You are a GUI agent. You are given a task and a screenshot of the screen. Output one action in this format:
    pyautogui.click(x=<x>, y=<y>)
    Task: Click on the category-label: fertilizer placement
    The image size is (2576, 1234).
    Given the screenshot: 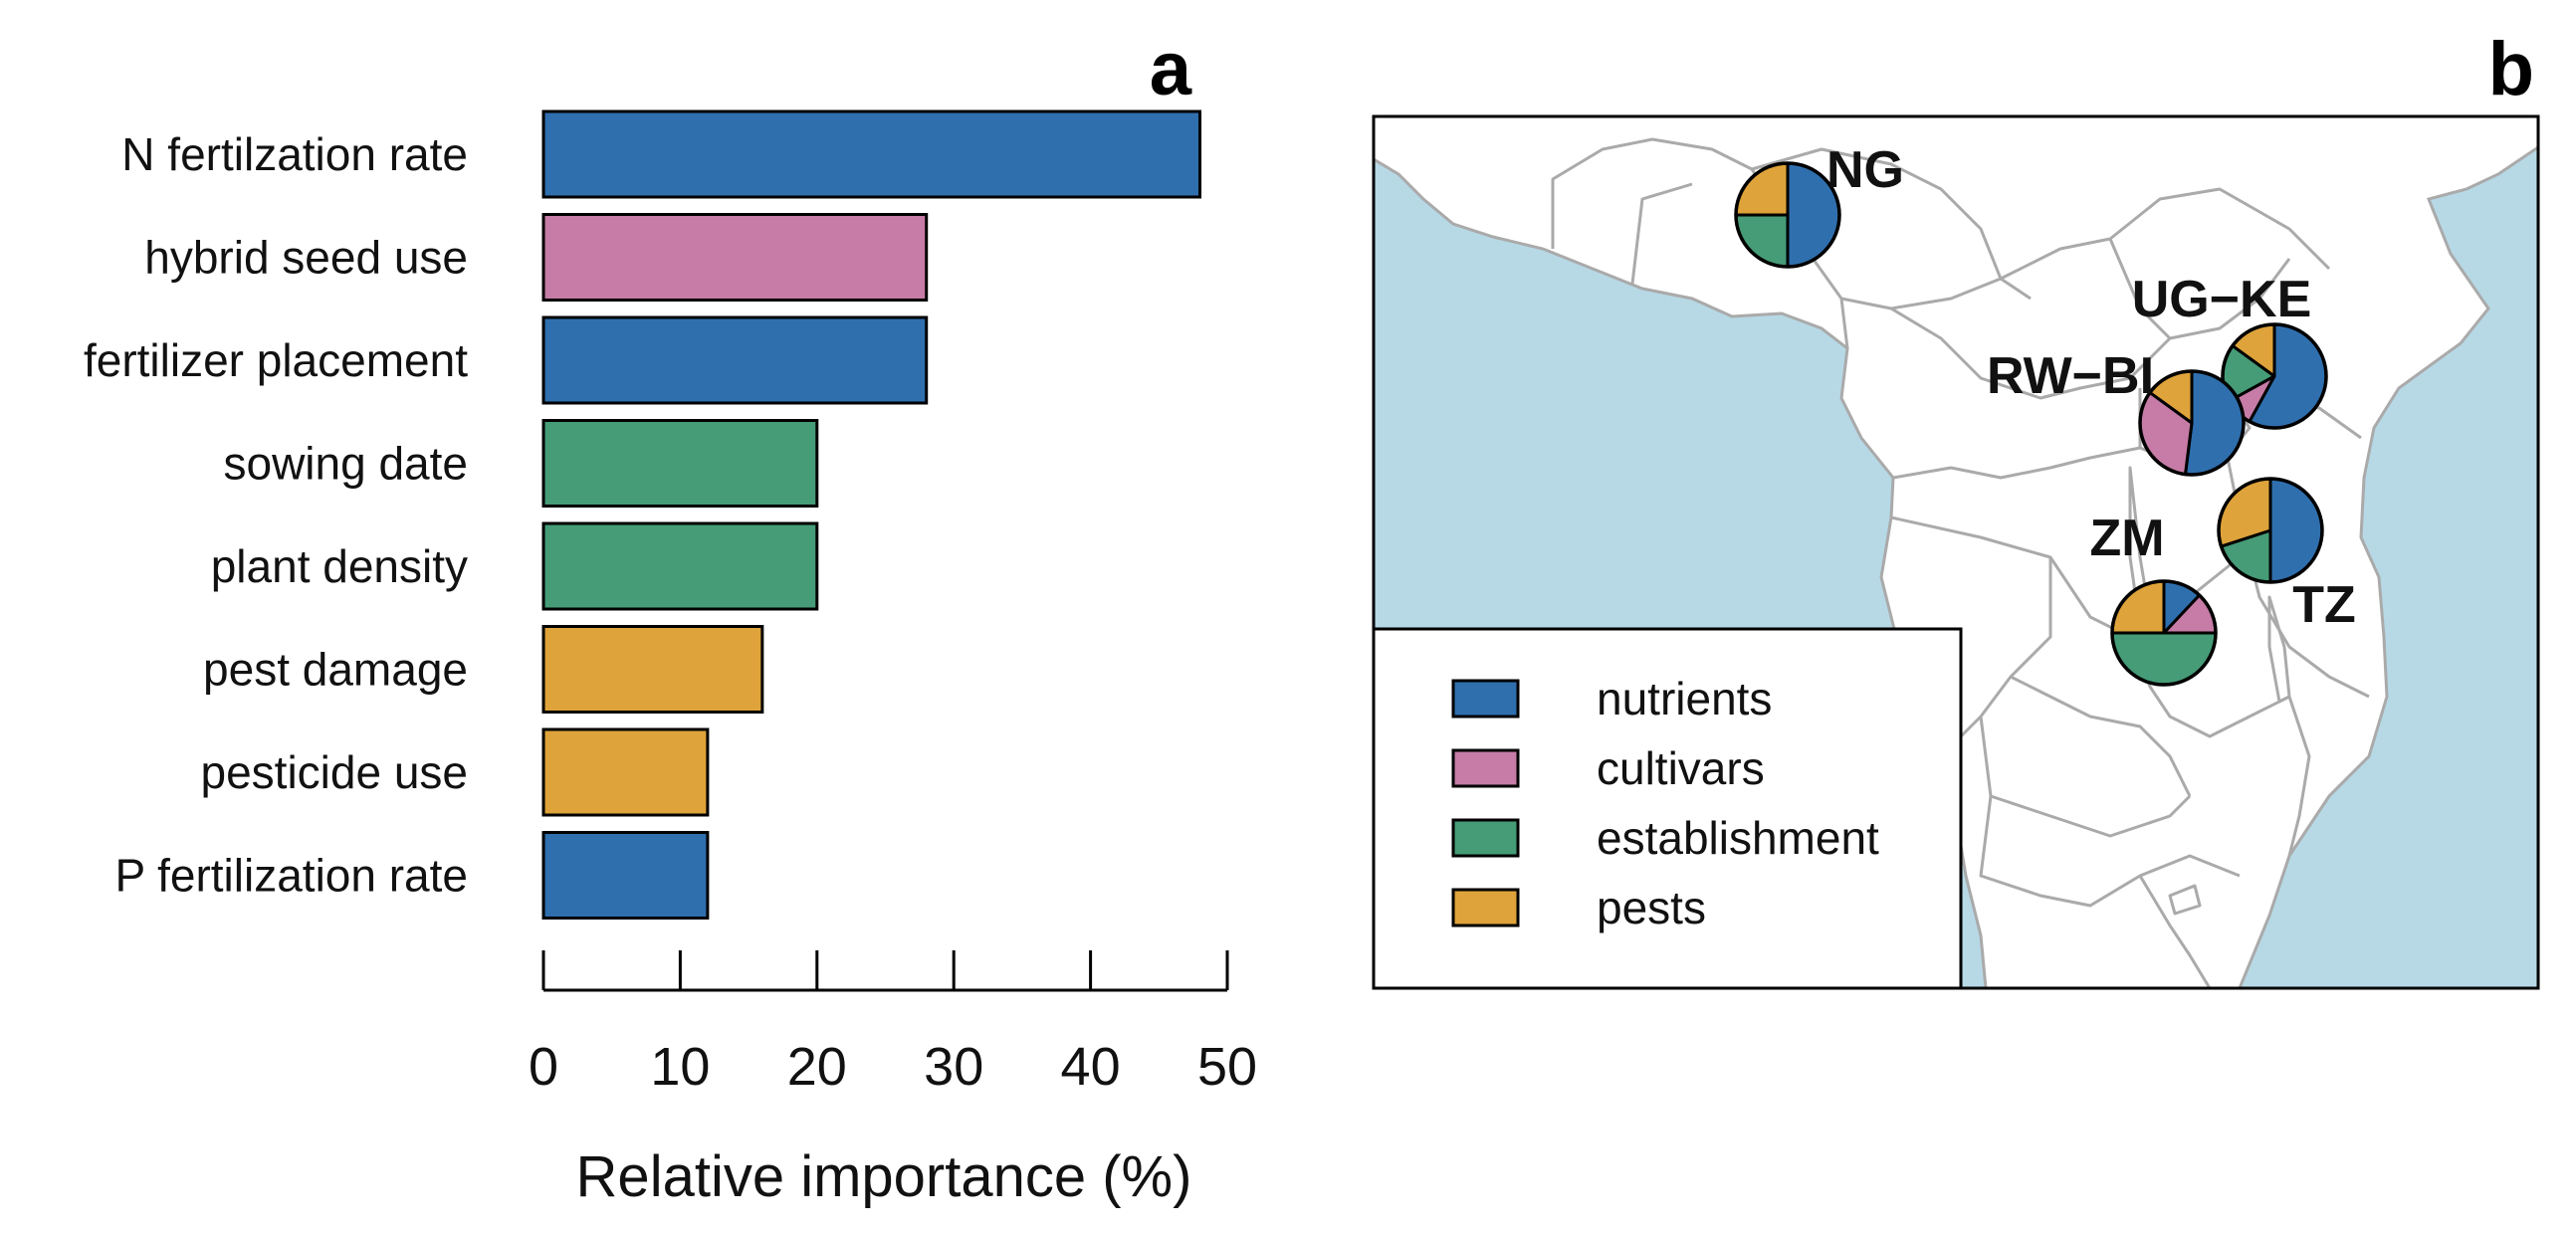 What is the action you would take?
    pyautogui.click(x=276, y=360)
    